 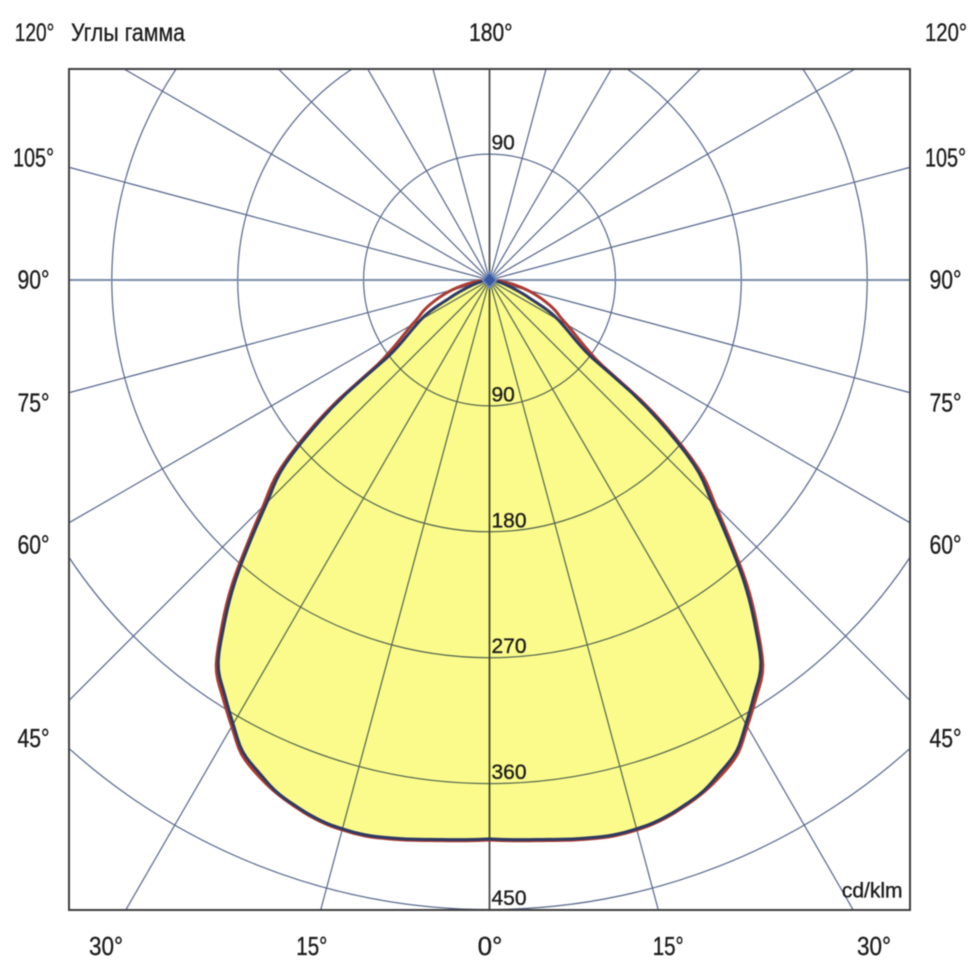 I want to click on svg-text: 180°, so click(x=491, y=33).